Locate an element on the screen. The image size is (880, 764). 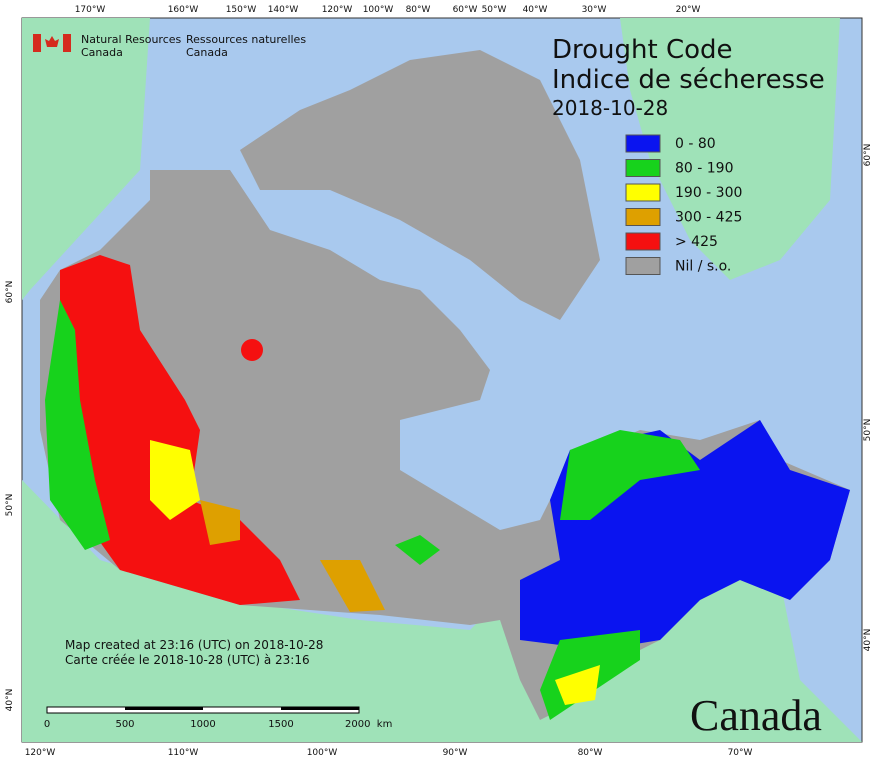
zone-orange-prairie is located at coordinates (352, 586).